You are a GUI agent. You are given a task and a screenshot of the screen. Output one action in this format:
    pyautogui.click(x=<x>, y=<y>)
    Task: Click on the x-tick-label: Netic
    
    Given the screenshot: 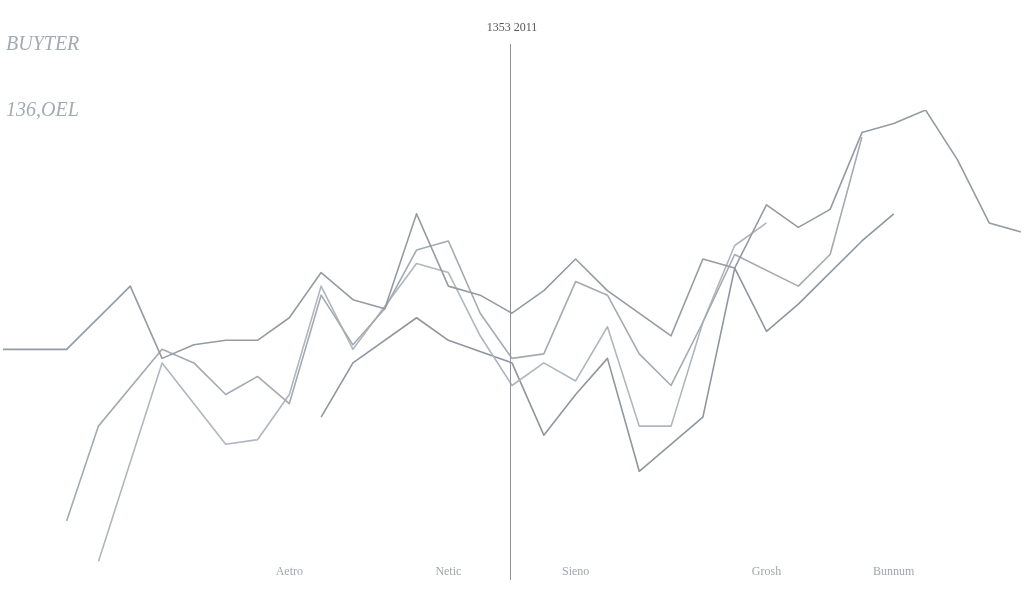 What is the action you would take?
    pyautogui.click(x=448, y=570)
    